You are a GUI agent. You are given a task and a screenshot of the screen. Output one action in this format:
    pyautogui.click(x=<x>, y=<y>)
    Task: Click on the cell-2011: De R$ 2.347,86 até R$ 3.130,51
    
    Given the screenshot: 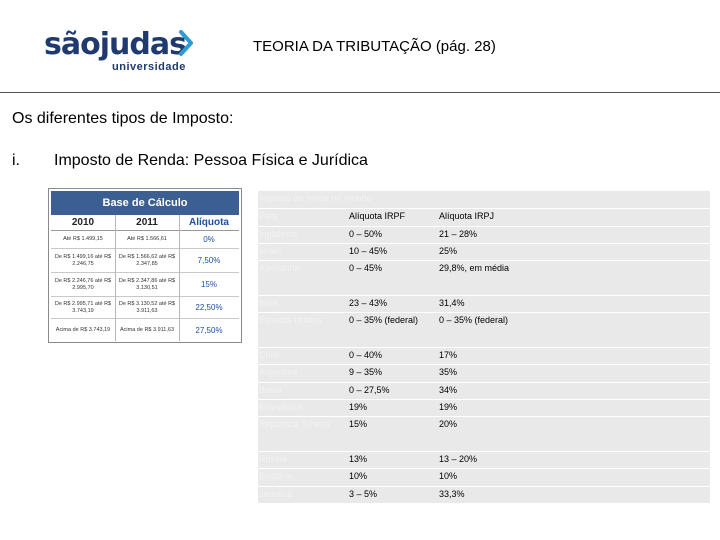 What is the action you would take?
    pyautogui.click(x=147, y=284)
    